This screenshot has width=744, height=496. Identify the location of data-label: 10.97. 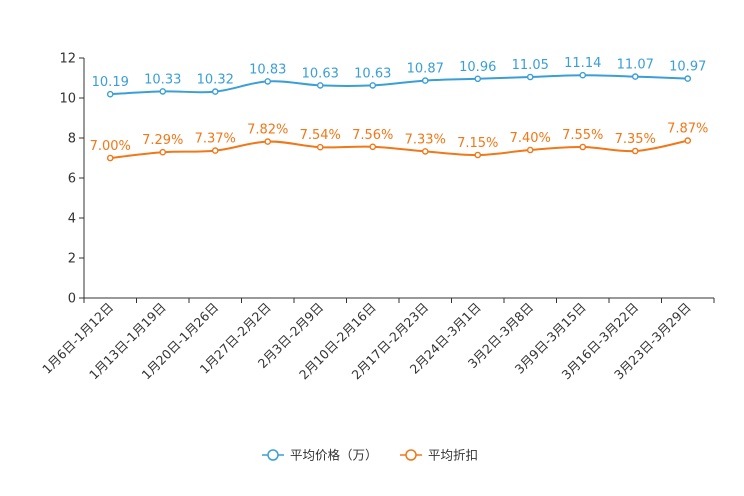
(687, 67).